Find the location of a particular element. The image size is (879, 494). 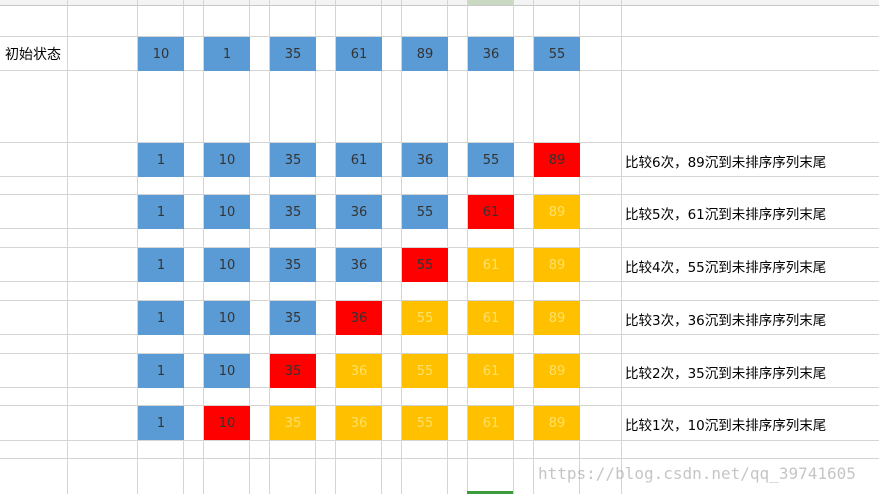

watermark: https://blog.csdn.net/qq_39741605 is located at coordinates (697, 473).